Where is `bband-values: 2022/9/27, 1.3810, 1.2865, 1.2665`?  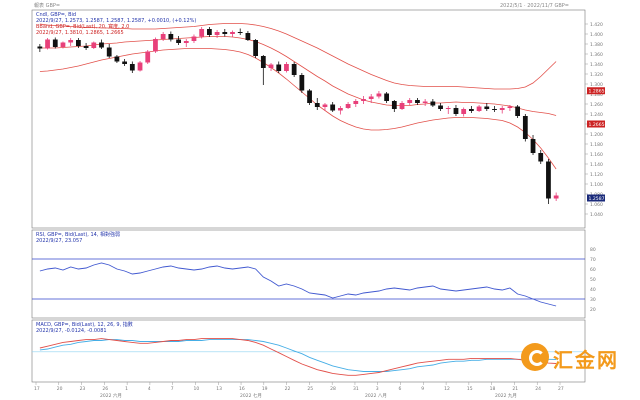 bband-values: 2022/9/27, 1.3810, 1.2865, 1.2665 is located at coordinates (80, 33).